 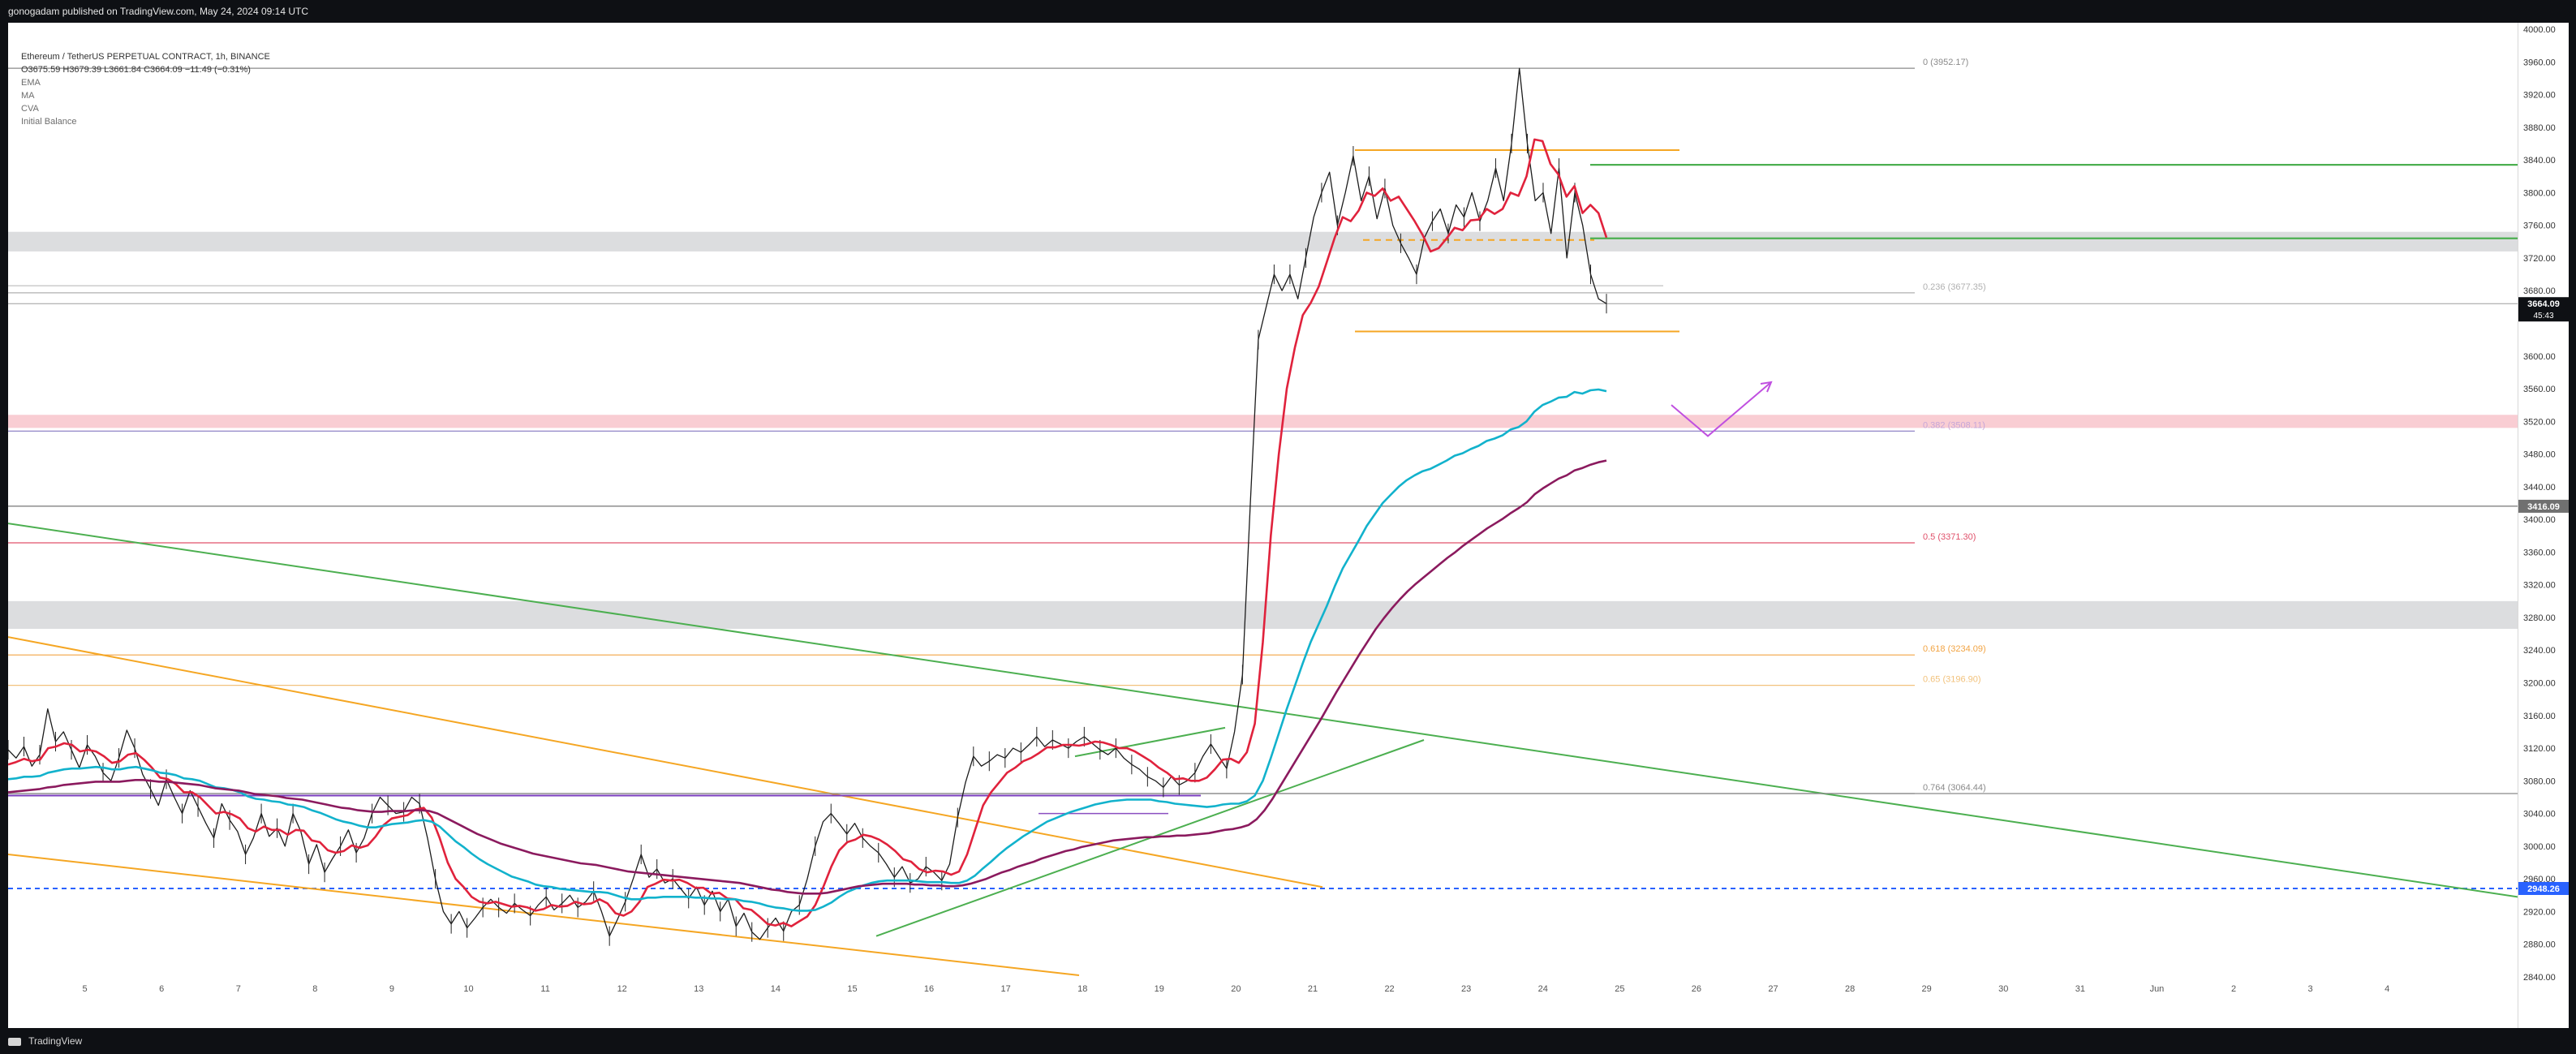 What do you see at coordinates (2539, 586) in the screenshot?
I see `y-tick-label: 3320.00` at bounding box center [2539, 586].